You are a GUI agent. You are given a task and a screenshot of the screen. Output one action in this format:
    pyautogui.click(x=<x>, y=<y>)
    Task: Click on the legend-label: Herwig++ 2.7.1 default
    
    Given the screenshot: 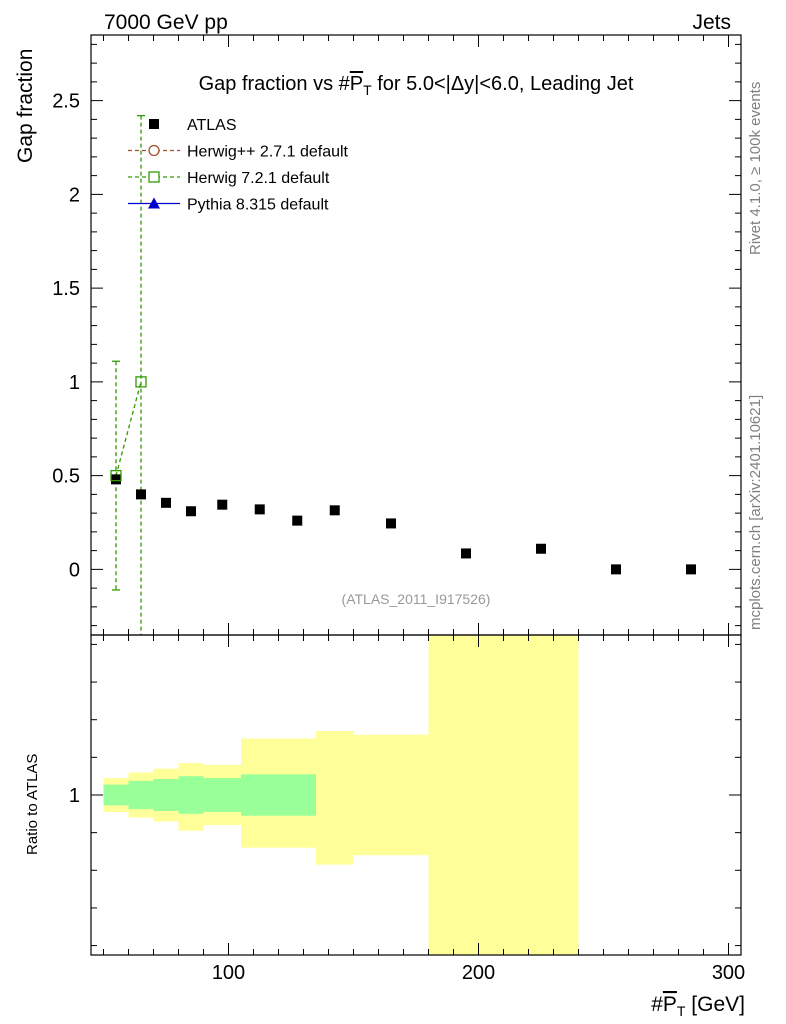 What is the action you would take?
    pyautogui.click(x=268, y=152)
    